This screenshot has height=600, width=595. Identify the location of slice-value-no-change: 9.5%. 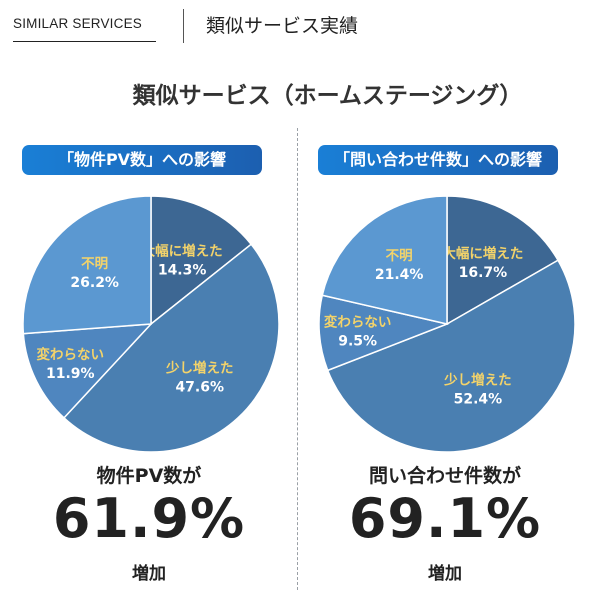
(357, 341).